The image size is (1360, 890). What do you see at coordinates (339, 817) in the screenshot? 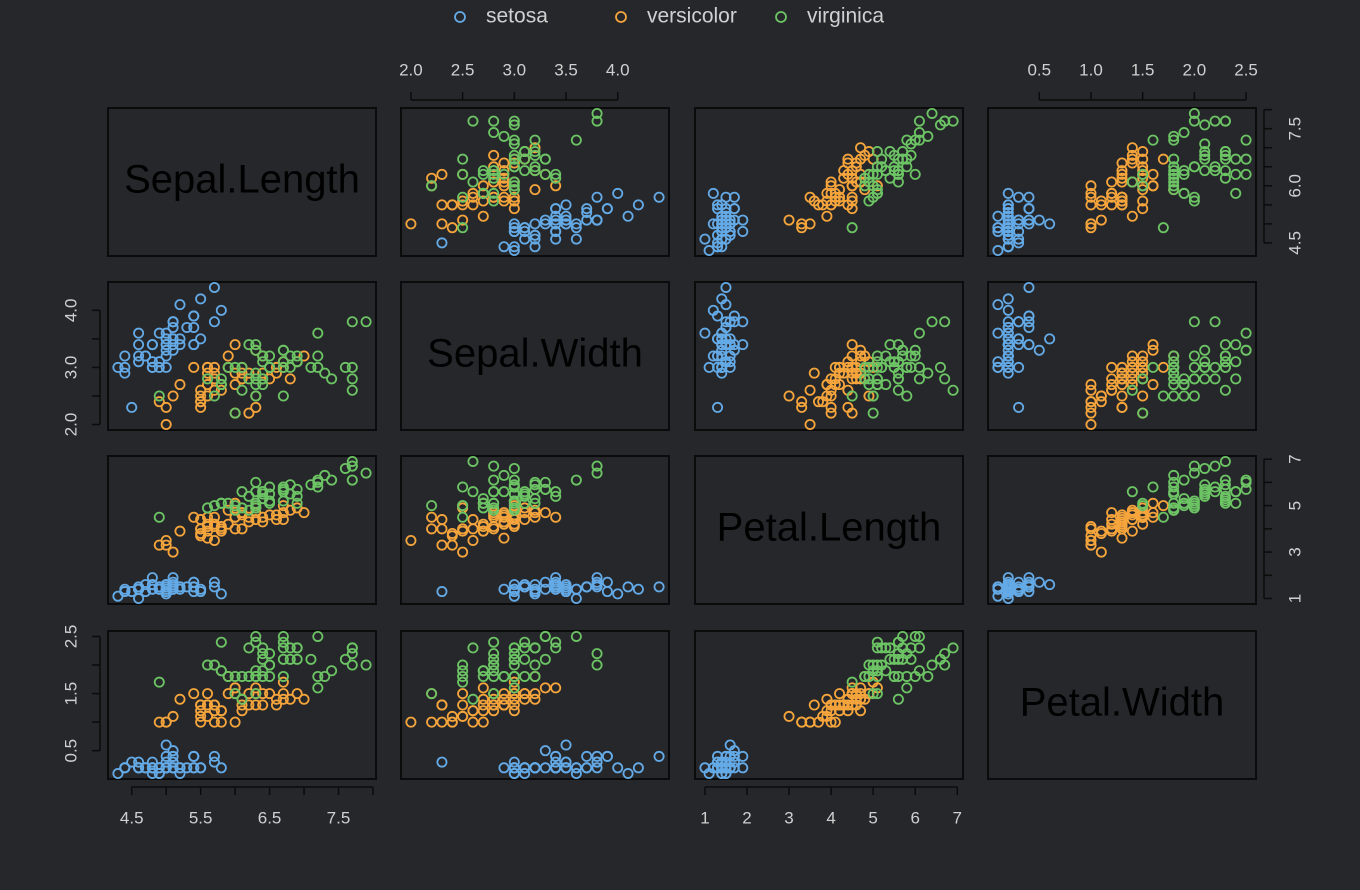
I see `x-tick-label: 7.5` at bounding box center [339, 817].